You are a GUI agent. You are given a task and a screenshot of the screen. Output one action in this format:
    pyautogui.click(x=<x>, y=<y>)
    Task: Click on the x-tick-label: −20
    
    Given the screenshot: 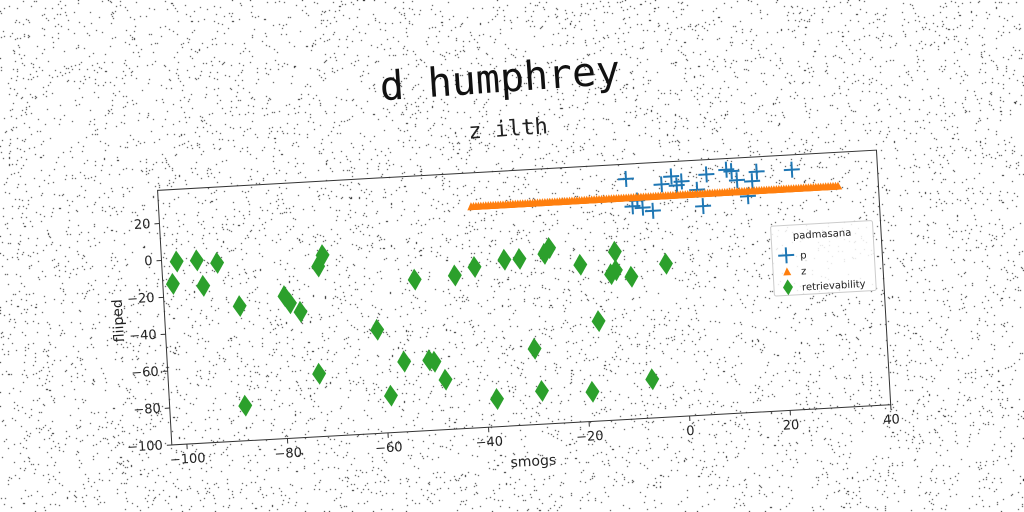 What is the action you would take?
    pyautogui.click(x=590, y=437)
    